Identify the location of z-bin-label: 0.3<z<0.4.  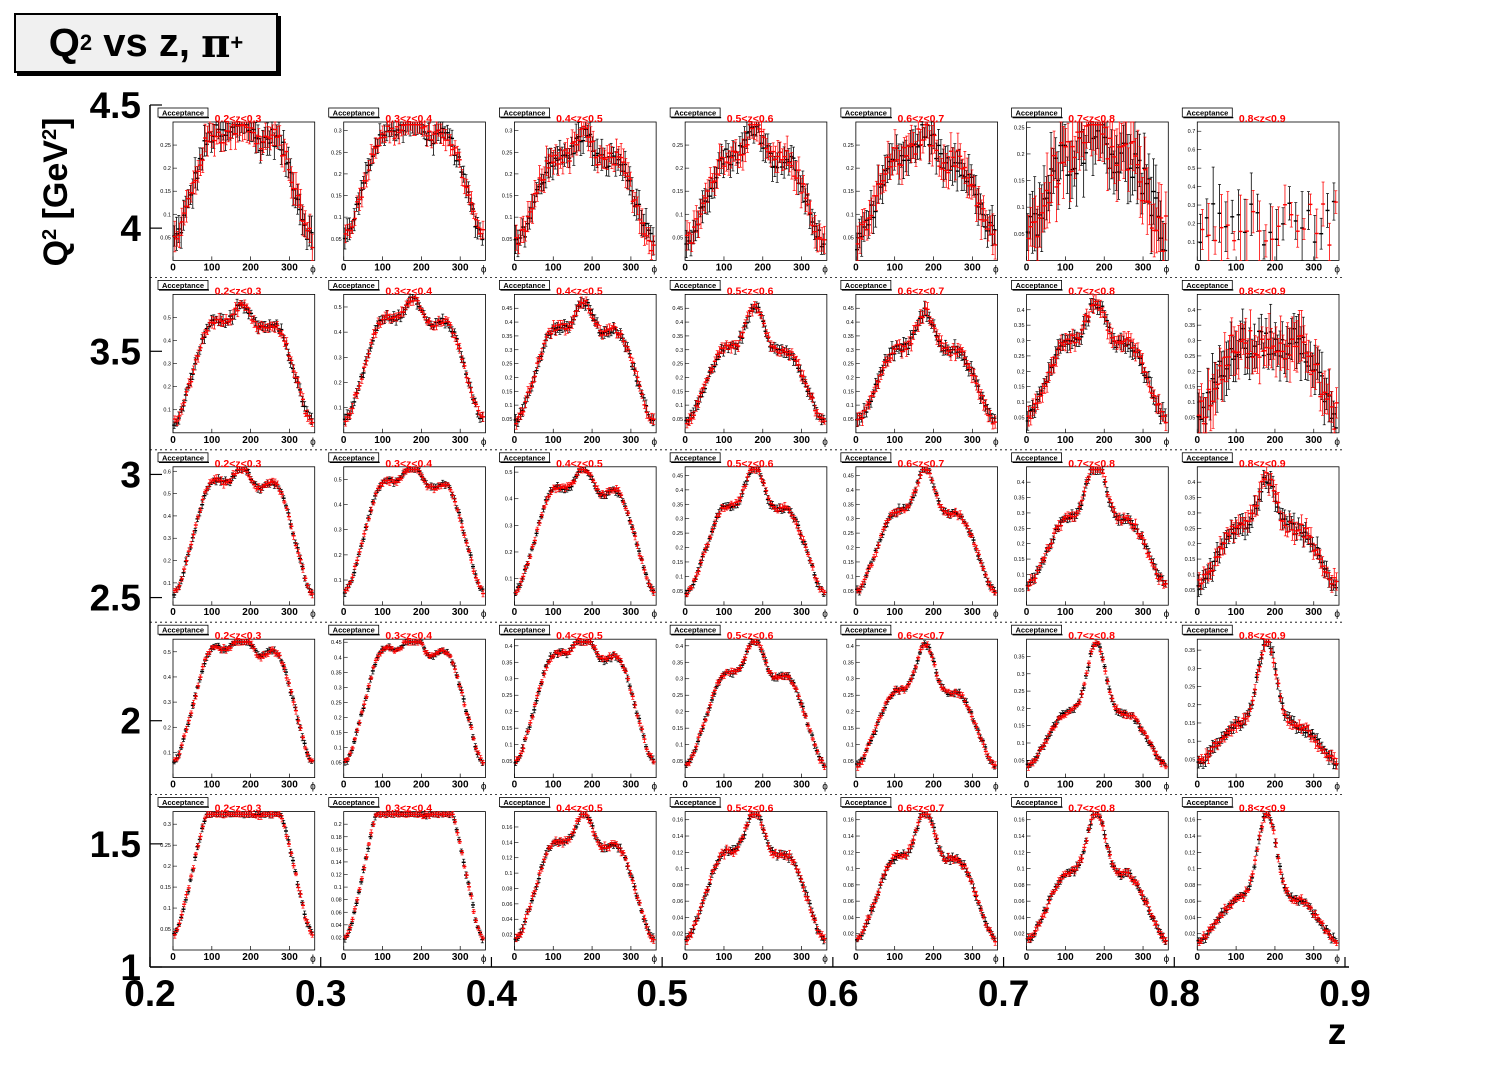
(408, 291).